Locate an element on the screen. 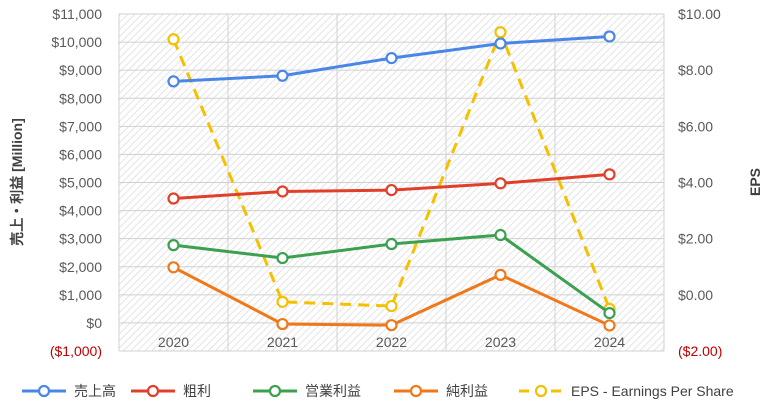 The image size is (777, 406). legend-item-1: 粗利 is located at coordinates (171, 391).